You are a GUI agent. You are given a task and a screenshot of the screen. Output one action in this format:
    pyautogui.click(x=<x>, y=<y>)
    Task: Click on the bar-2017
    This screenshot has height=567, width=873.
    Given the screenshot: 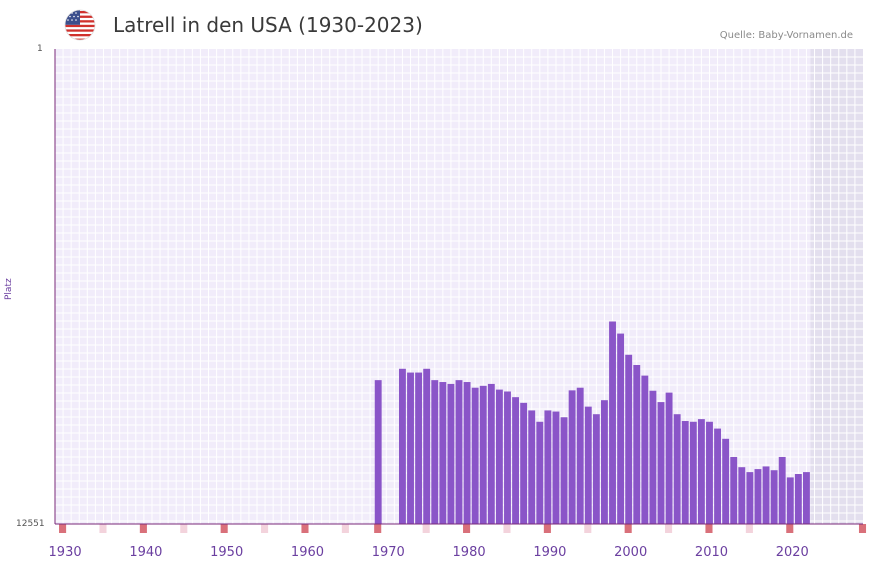 What is the action you would take?
    pyautogui.click(x=766, y=495)
    